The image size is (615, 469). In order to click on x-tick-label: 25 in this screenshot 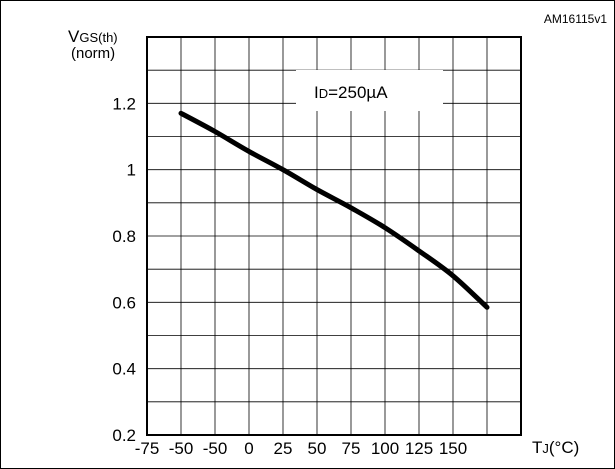, I will do `click(283, 448)`.